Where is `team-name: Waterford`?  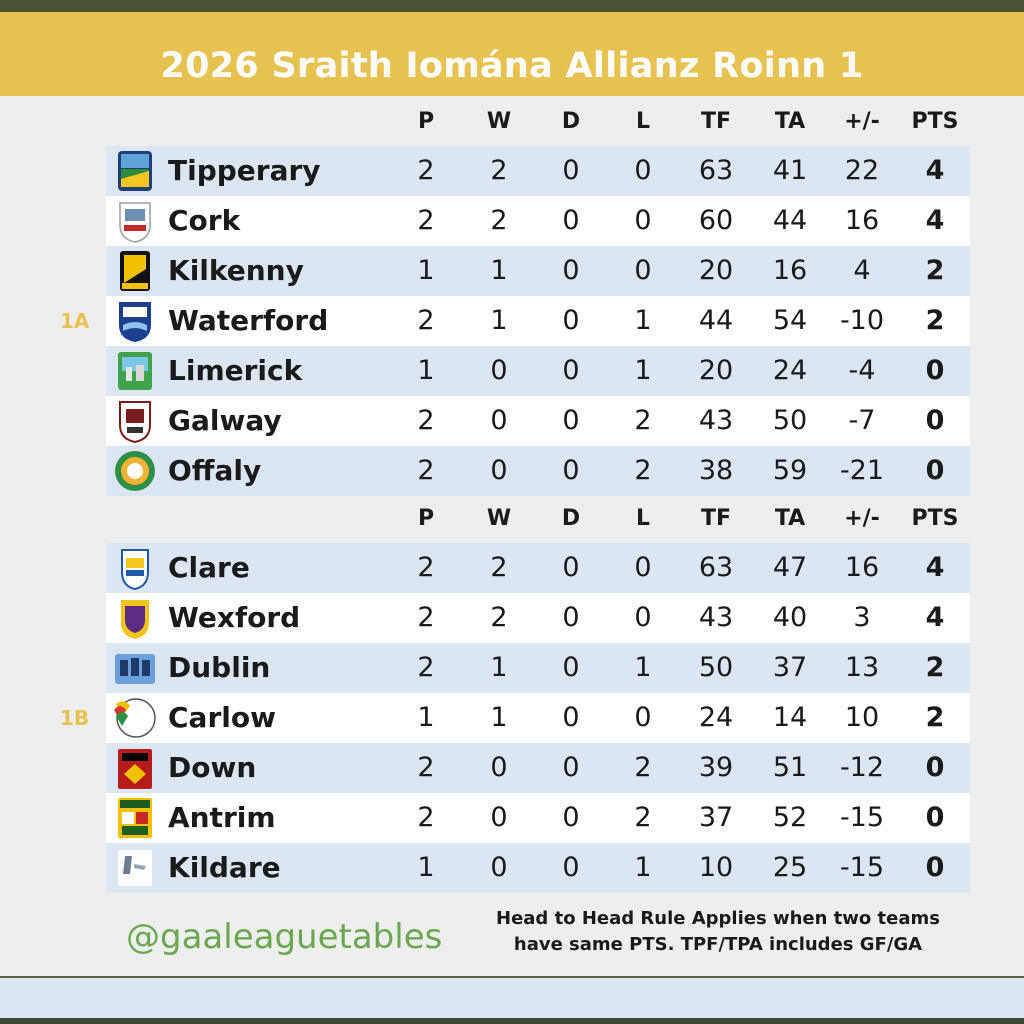 team-name: Waterford is located at coordinates (248, 320).